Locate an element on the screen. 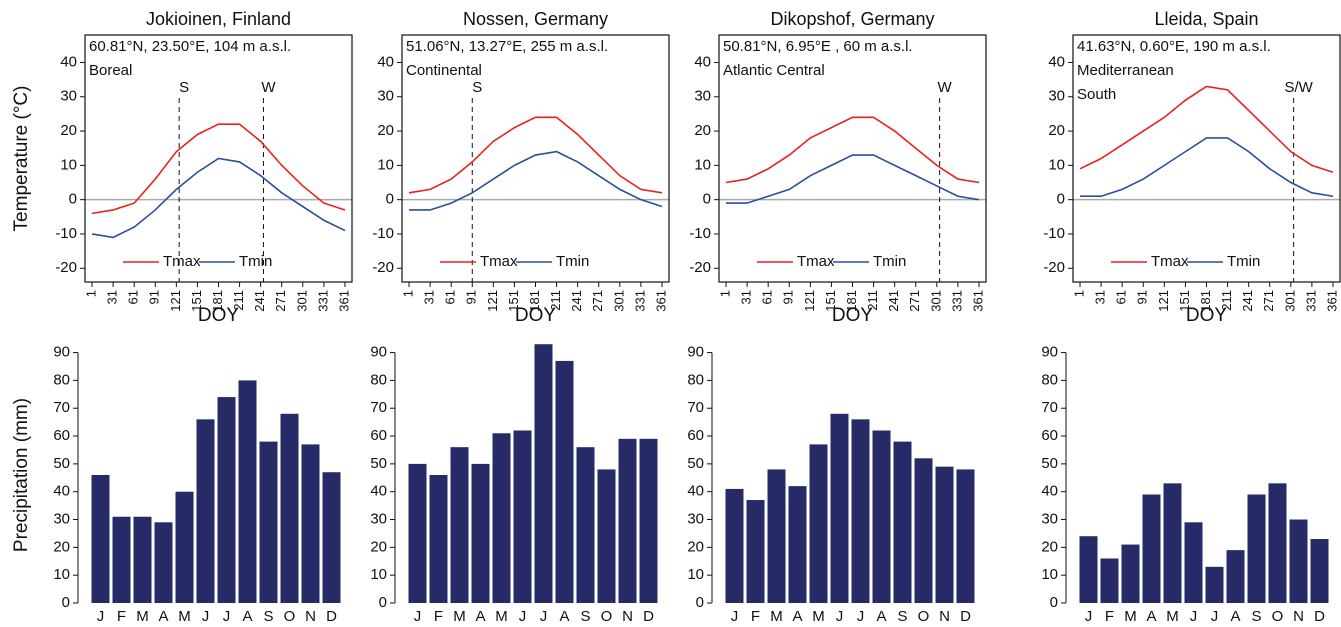 The width and height of the screenshot is (1341, 627). site-annotation: 41.63°N, 0.60°E, 190 m a.s.l. is located at coordinates (1174, 46).